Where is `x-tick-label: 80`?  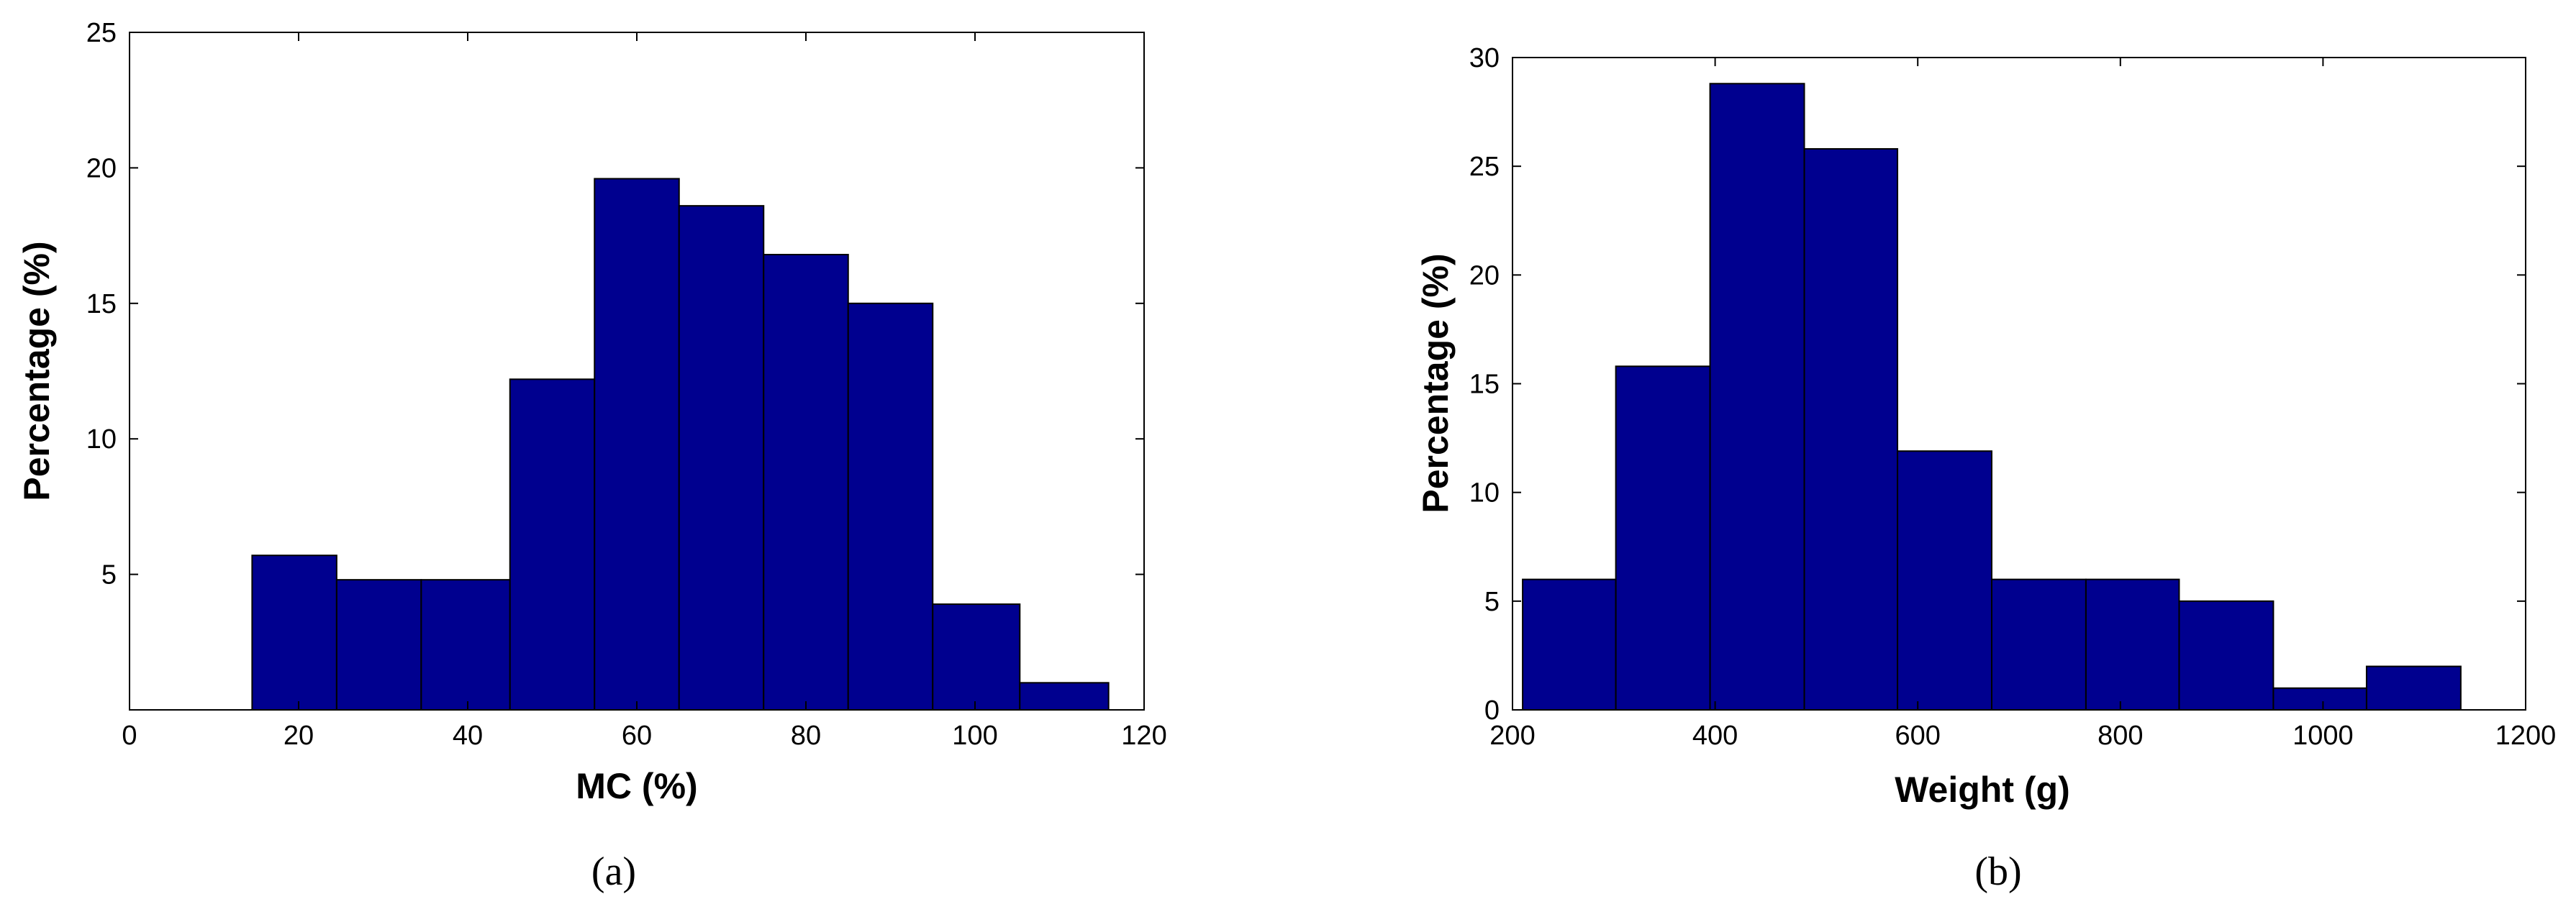
x-tick-label: 80 is located at coordinates (806, 736).